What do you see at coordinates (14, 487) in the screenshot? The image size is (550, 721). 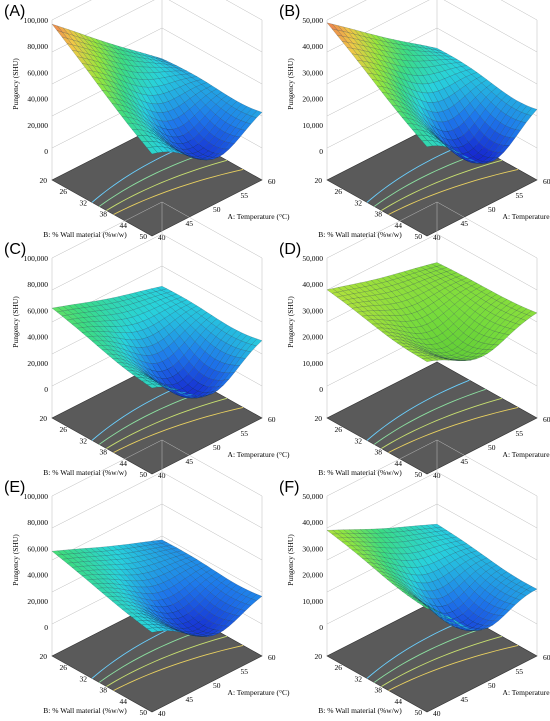 I see `panel-label: (E)` at bounding box center [14, 487].